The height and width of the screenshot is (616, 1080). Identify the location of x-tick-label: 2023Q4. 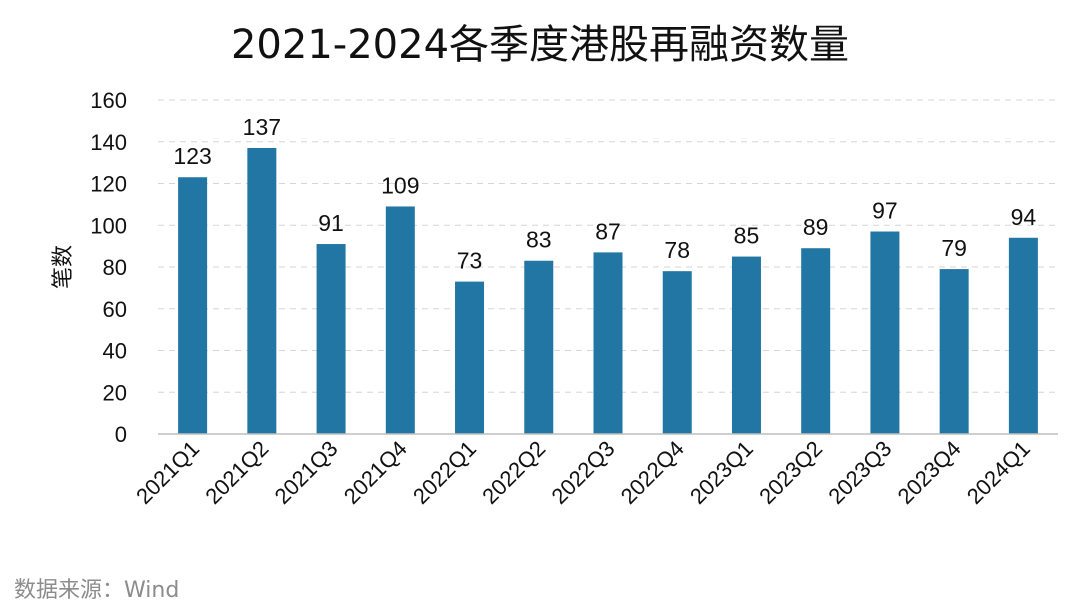
(929, 472).